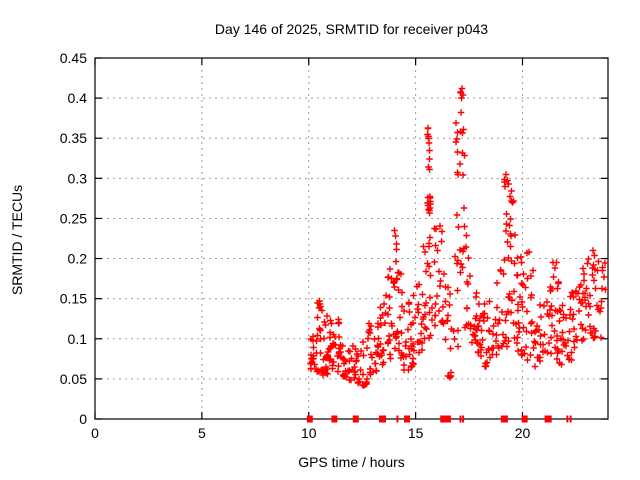 Image resolution: width=640 pixels, height=480 pixels. I want to click on x-axis-label: GPS time / hours, so click(351, 462).